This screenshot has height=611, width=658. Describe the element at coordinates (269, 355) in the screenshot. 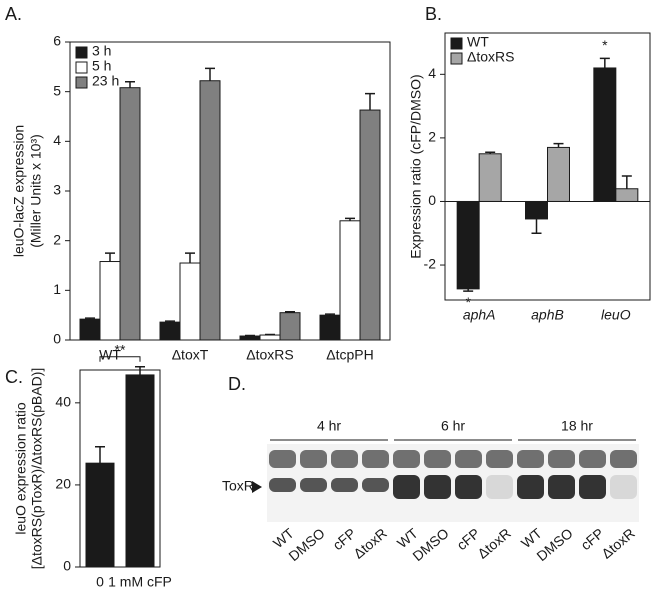

I see `x-tick-label: ΔtoxRS` at that location.